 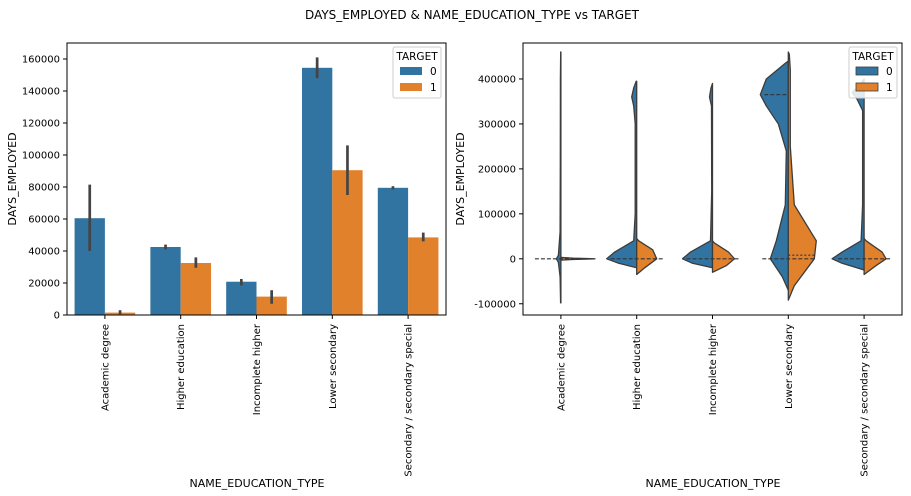 What do you see at coordinates (333, 366) in the screenshot?
I see `bar-xtick-label: Lower secondary` at bounding box center [333, 366].